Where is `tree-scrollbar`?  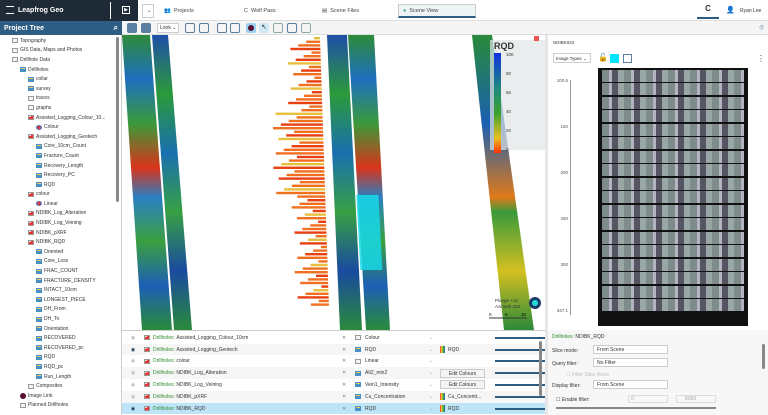 tree-scrollbar is located at coordinates (117, 119).